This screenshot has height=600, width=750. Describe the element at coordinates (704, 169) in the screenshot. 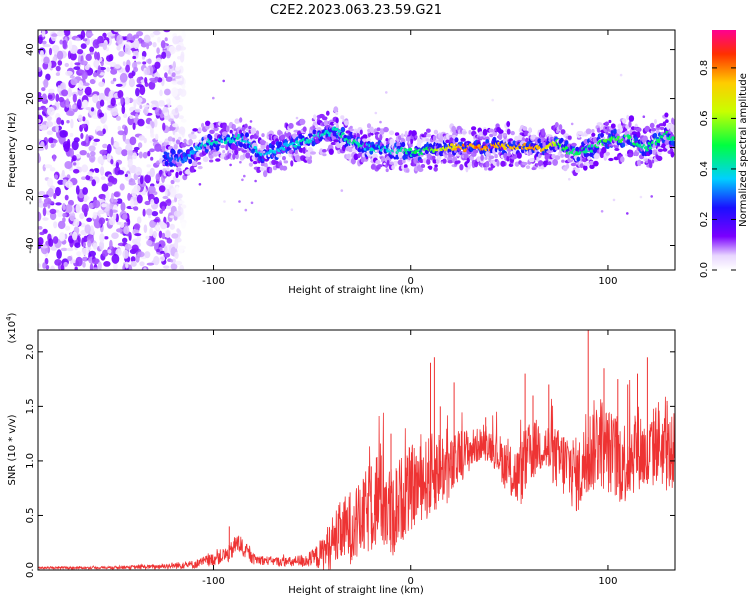

I see `colorbar-tick-label: 0.4` at that location.